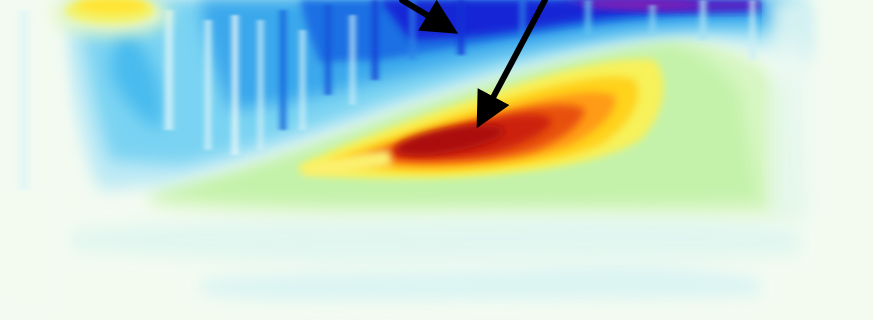 The height and width of the screenshot is (320, 873). Describe the element at coordinates (512, 64) in the screenshot. I see `arrow-to-red-peak` at that location.